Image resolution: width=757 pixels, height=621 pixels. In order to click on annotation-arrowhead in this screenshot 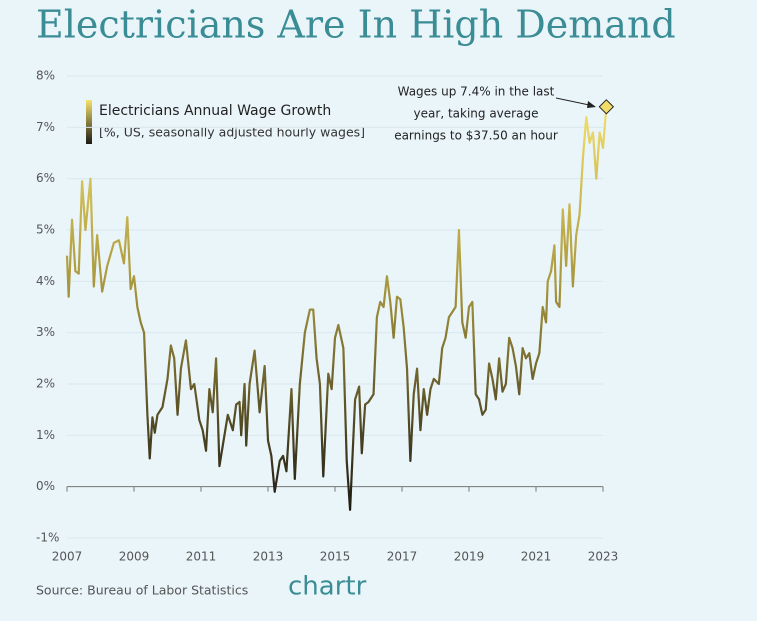, I will do `click(591, 104)`.